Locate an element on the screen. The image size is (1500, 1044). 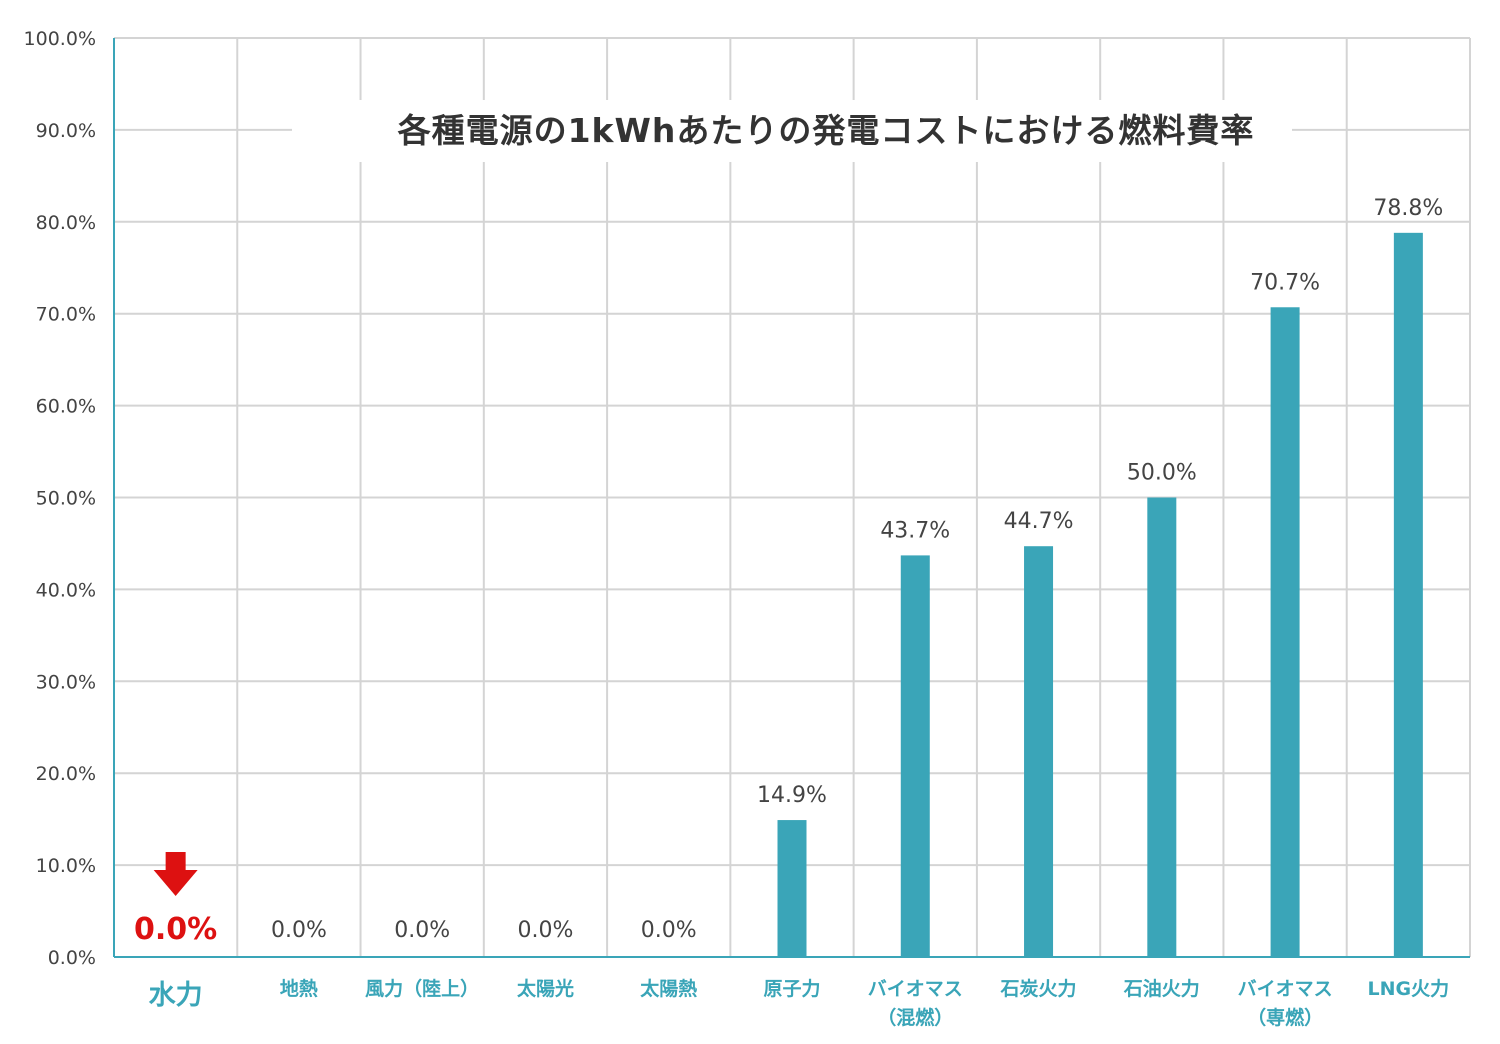
x-tick-label: （専燃） is located at coordinates (1285, 1017).